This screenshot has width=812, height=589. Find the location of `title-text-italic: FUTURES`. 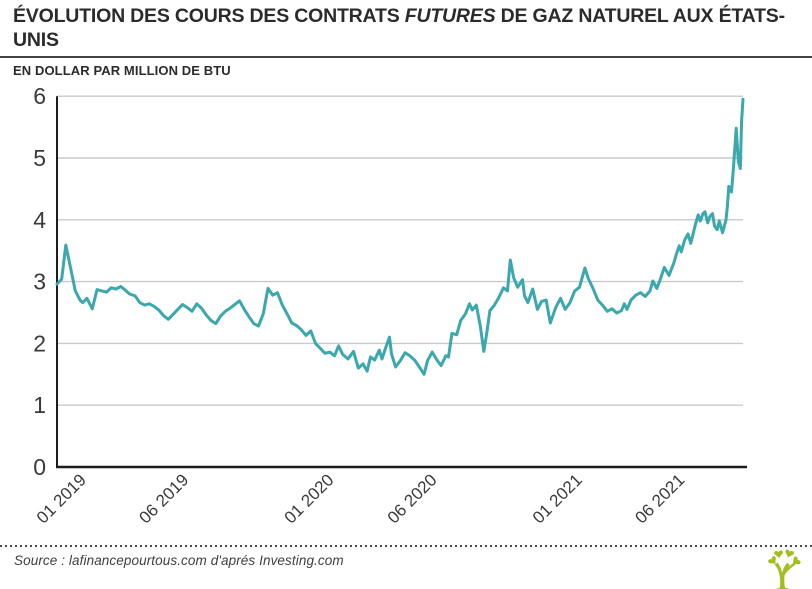

title-text-italic: FUTURES is located at coordinates (450, 16).